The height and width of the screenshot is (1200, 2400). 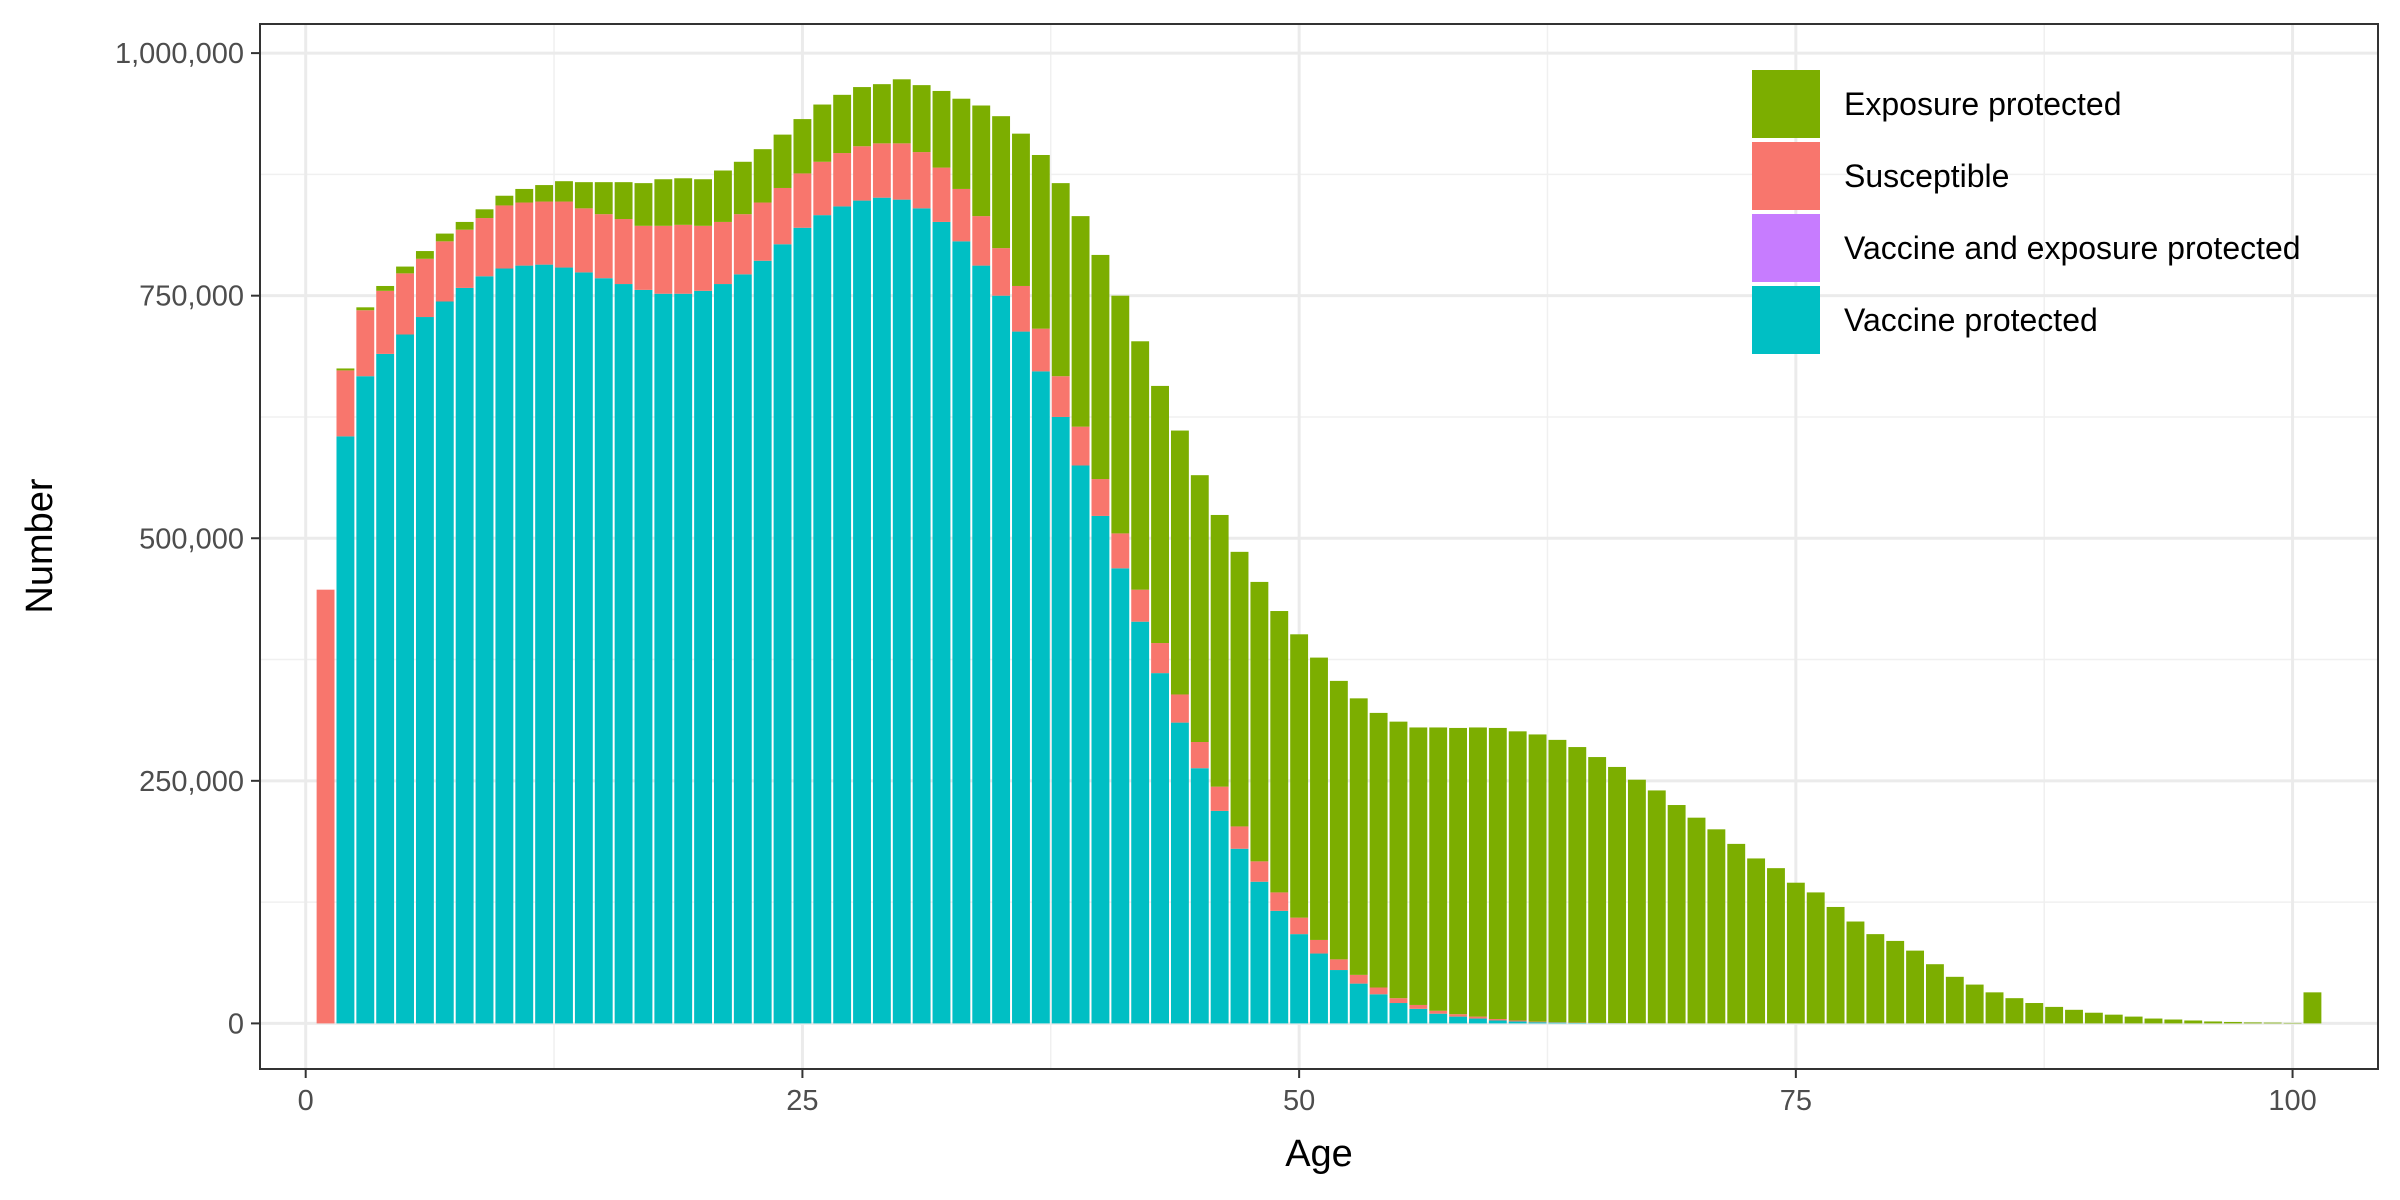 What do you see at coordinates (191, 539) in the screenshot?
I see `y-tick-label: 500,000` at bounding box center [191, 539].